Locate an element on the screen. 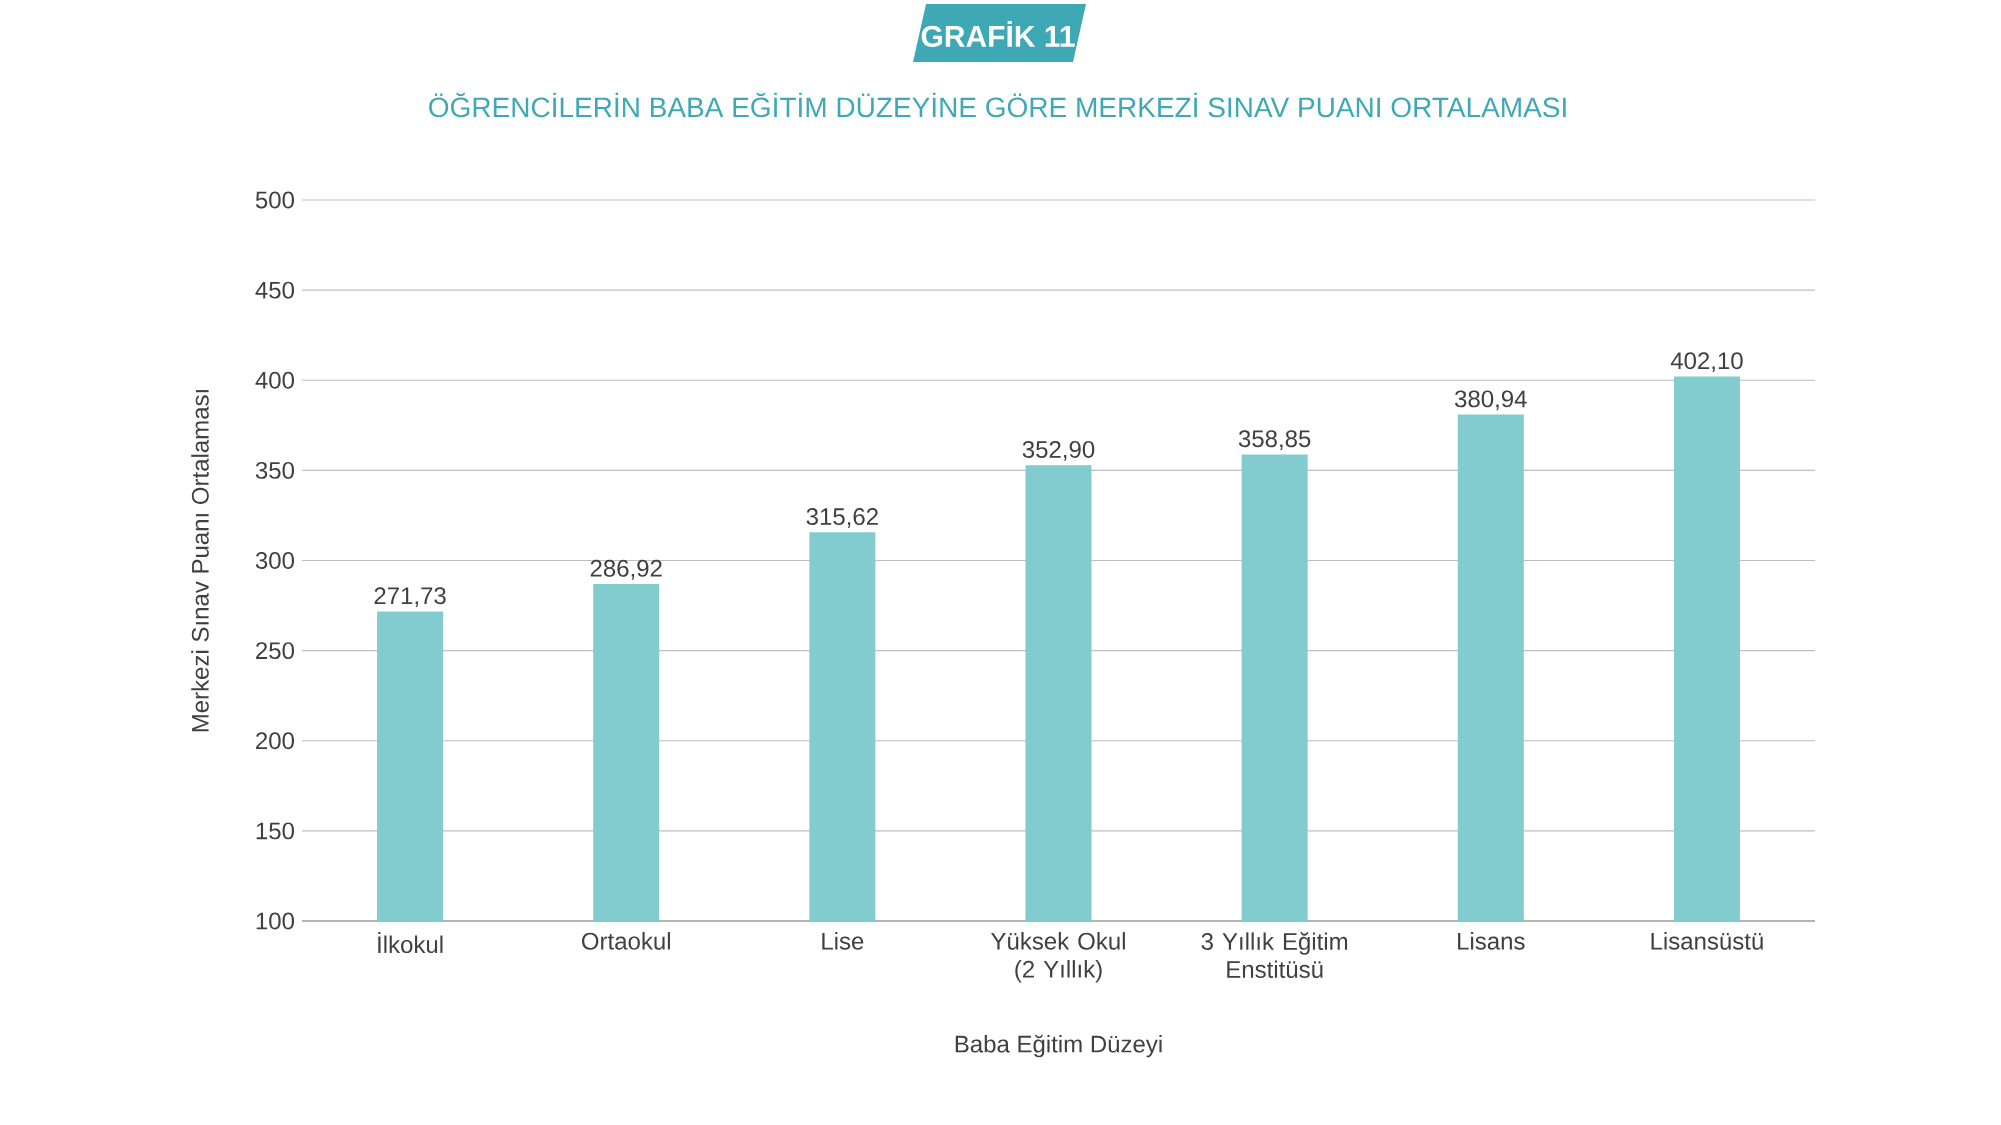  y-axis-title: Merkezi Sınav Puanı Ortalaması is located at coordinates (200, 561).